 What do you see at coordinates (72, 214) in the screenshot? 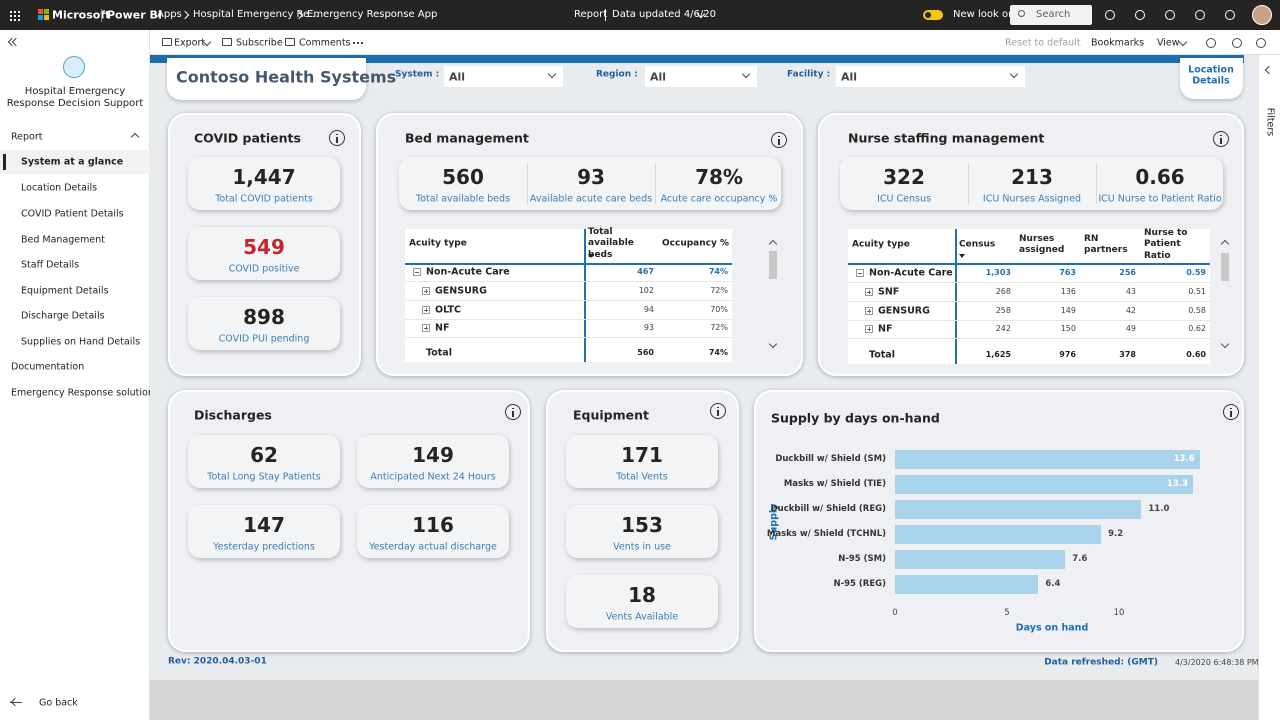
I see `nav-item: COVID Patient Details` at bounding box center [72, 214].